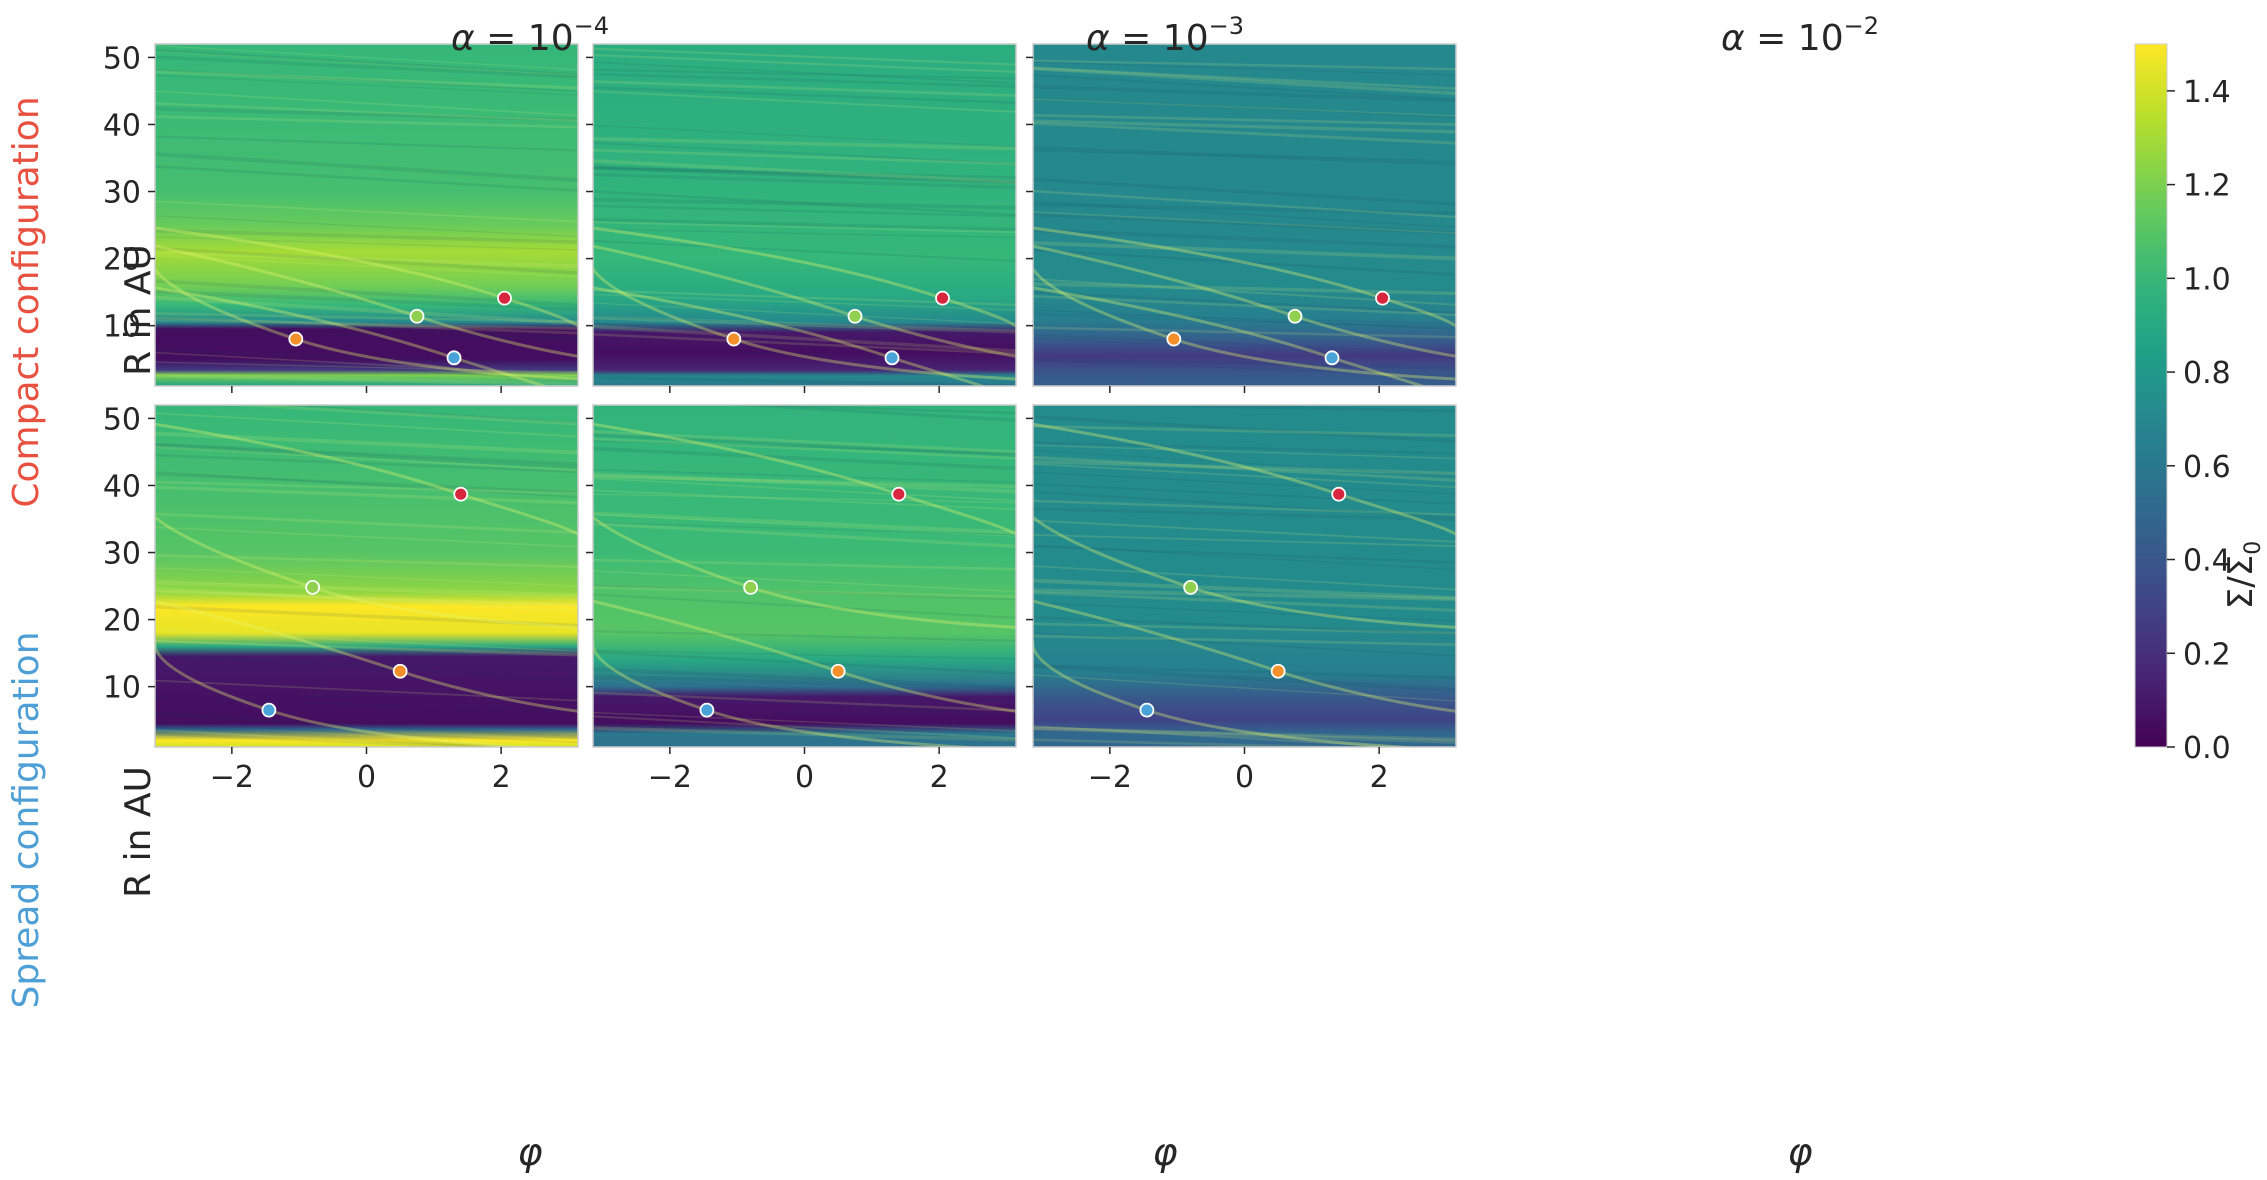  What do you see at coordinates (2207, 186) in the screenshot?
I see `colorbar-tick-label: 1.2` at bounding box center [2207, 186].